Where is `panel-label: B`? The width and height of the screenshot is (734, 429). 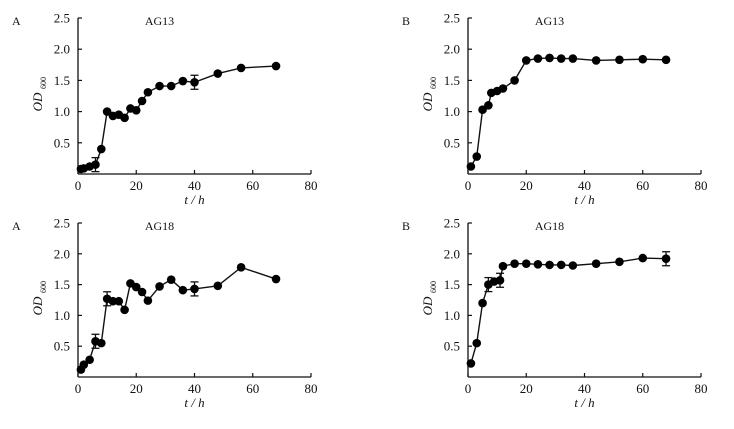
panel-label: B is located at coordinates (406, 226).